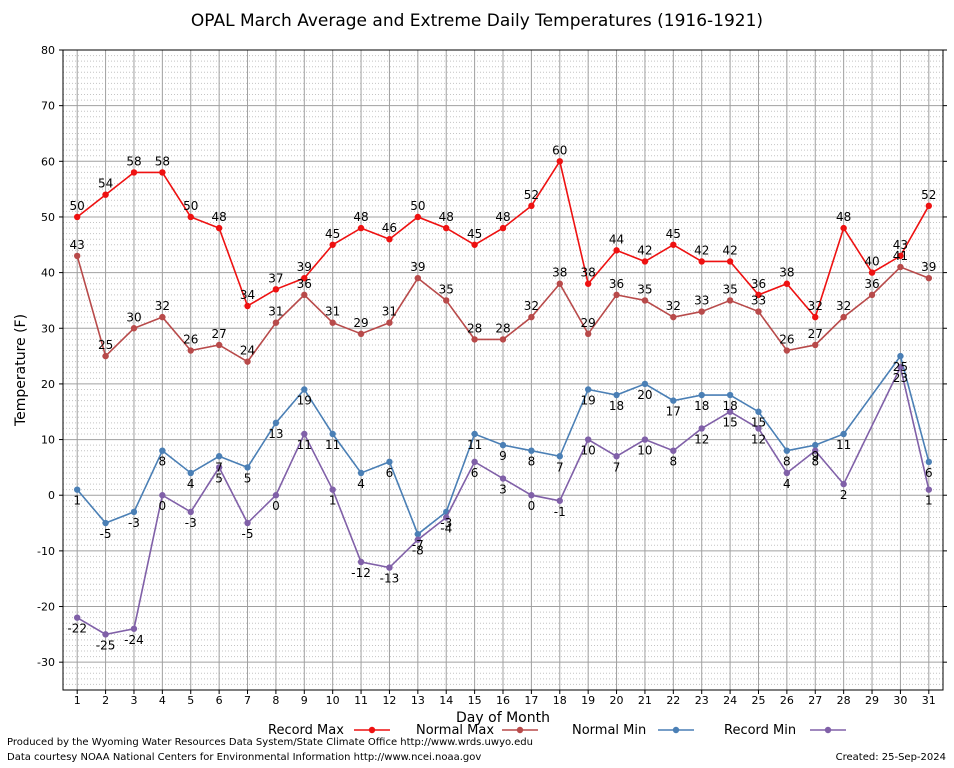  What do you see at coordinates (787, 462) in the screenshot?
I see `data-label-normal-min: 8` at bounding box center [787, 462].